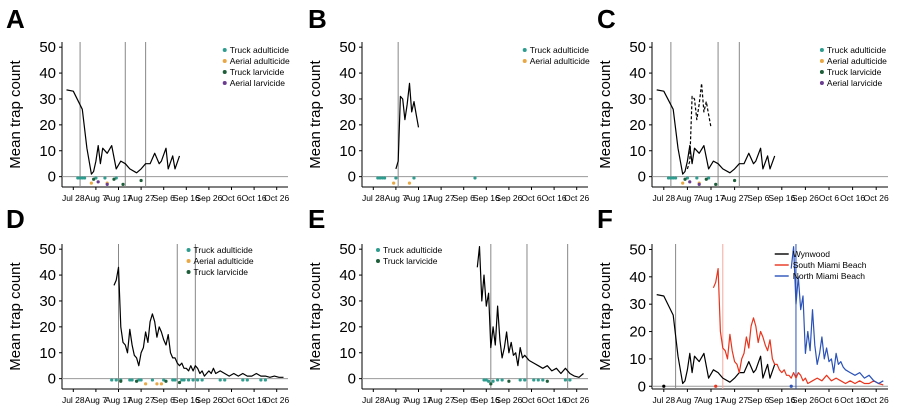  I want to click on marker-south-miami-beach, so click(716, 386).